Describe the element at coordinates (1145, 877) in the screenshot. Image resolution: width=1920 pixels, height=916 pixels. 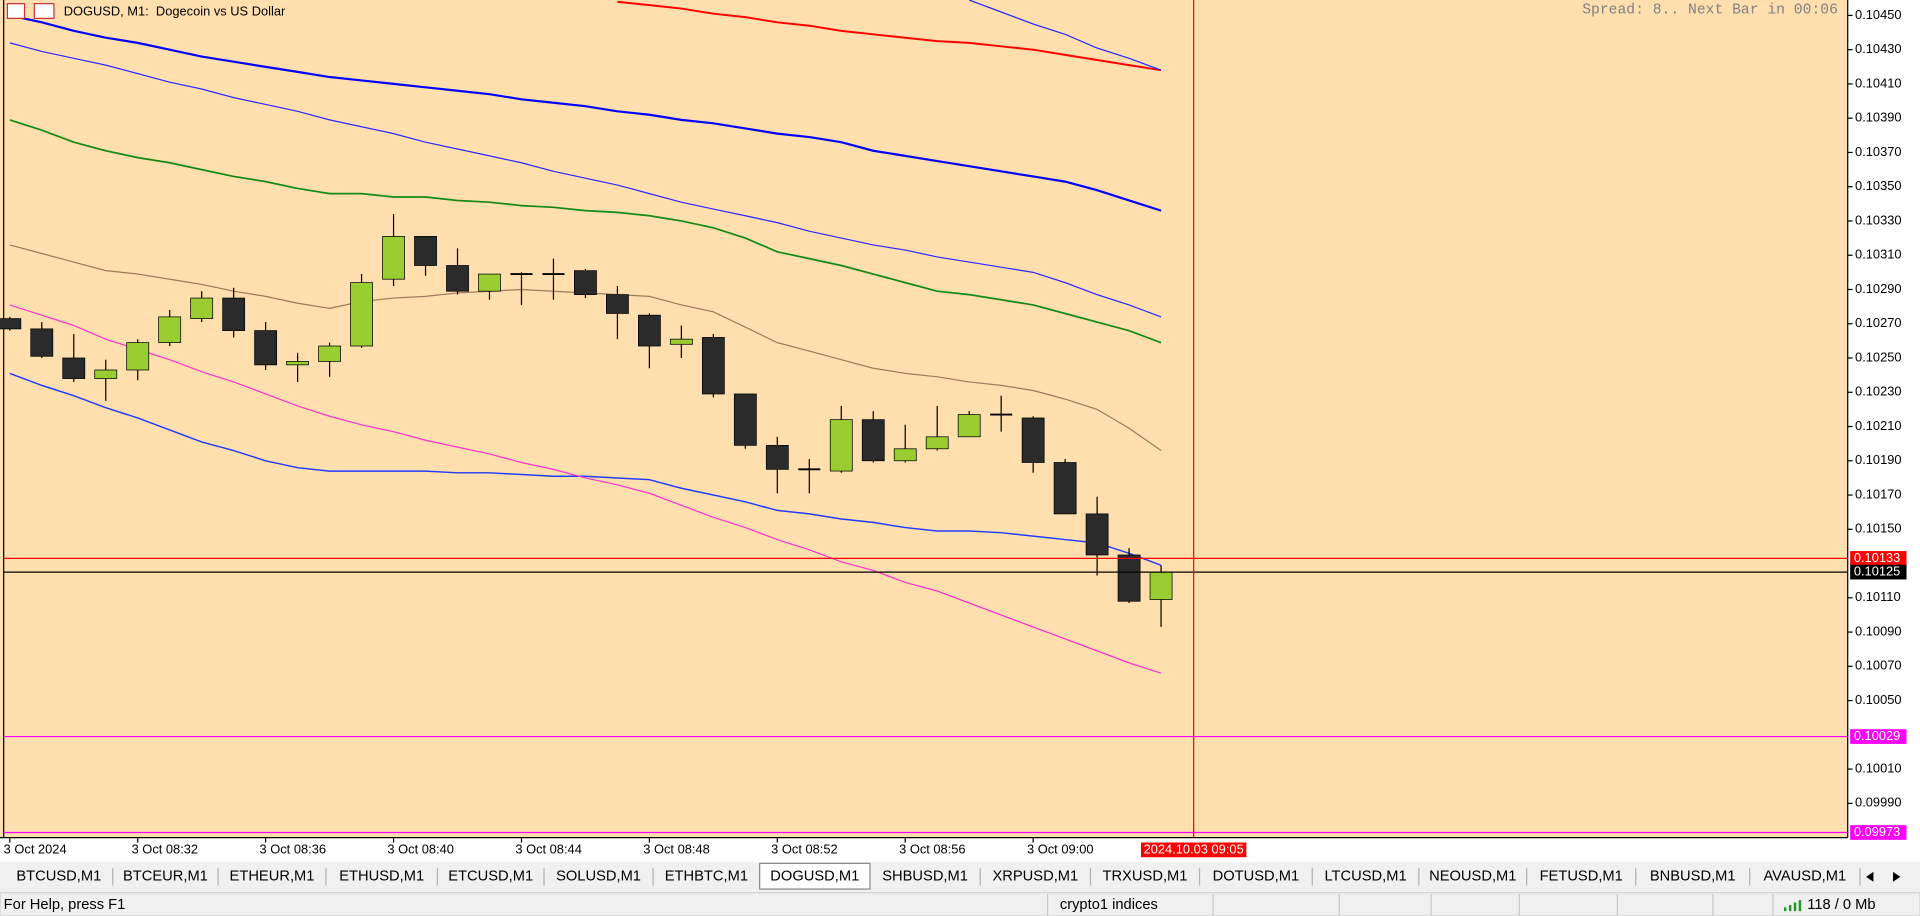
I see `tab-label: TRXUSD,M1` at that location.